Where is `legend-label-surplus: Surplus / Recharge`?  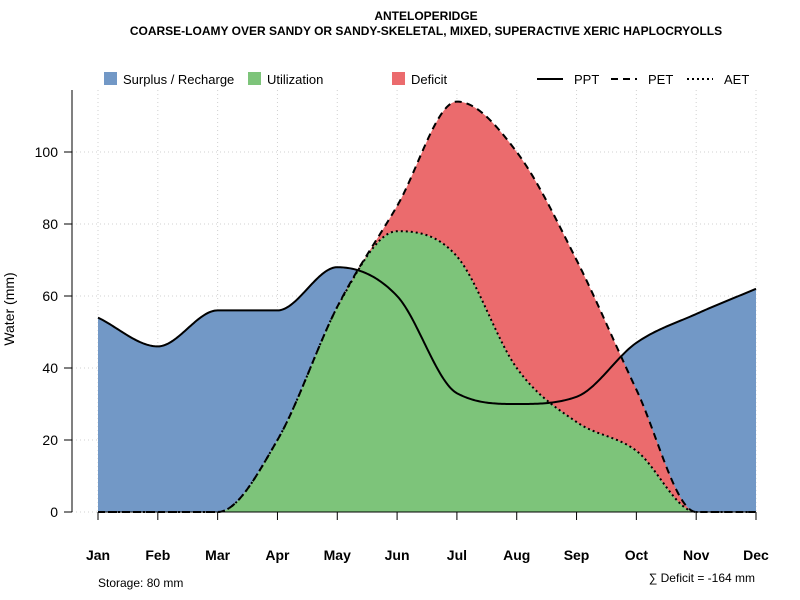 legend-label-surplus: Surplus / Recharge is located at coordinates (178, 79).